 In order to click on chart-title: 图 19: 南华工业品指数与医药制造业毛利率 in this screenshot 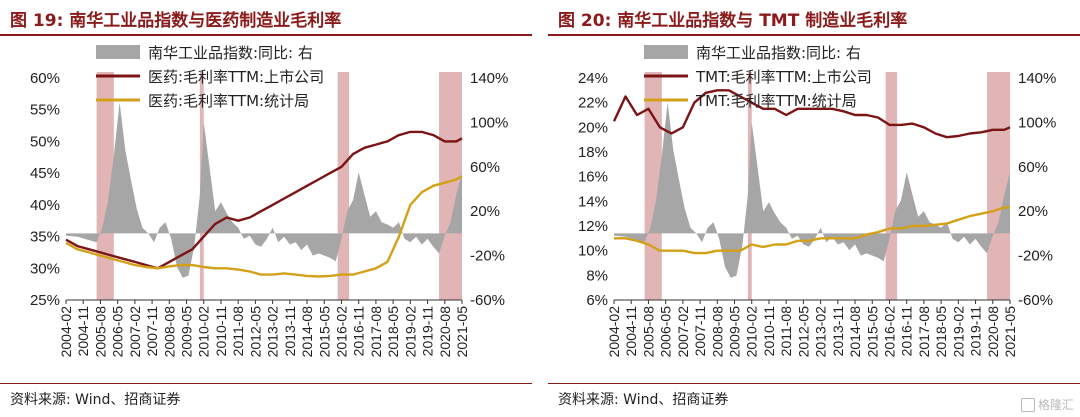, I will do `click(176, 21)`.